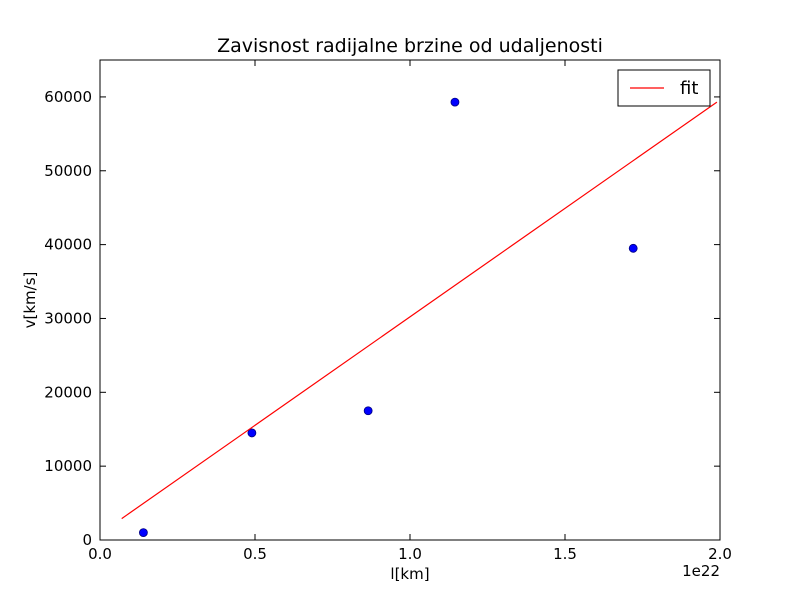 Image resolution: width=800 pixels, height=600 pixels. What do you see at coordinates (30, 300) in the screenshot?
I see `y-axis-label: v[km/s]` at bounding box center [30, 300].